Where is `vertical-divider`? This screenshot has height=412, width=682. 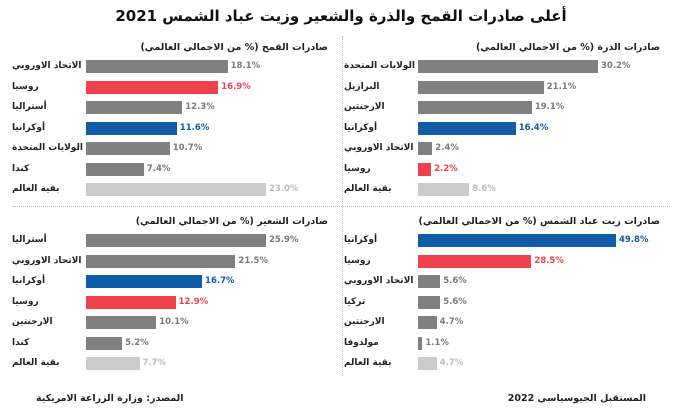 vertical-divider is located at coordinates (342, 206).